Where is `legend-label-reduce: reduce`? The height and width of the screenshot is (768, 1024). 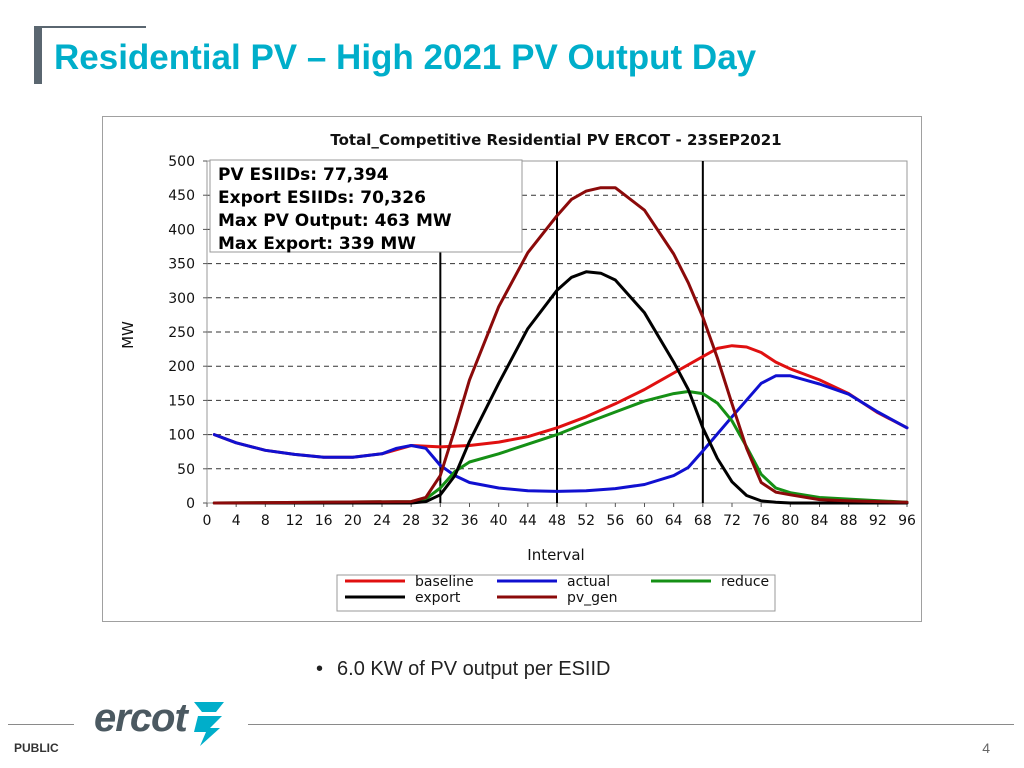
legend-label-reduce: reduce is located at coordinates (745, 582).